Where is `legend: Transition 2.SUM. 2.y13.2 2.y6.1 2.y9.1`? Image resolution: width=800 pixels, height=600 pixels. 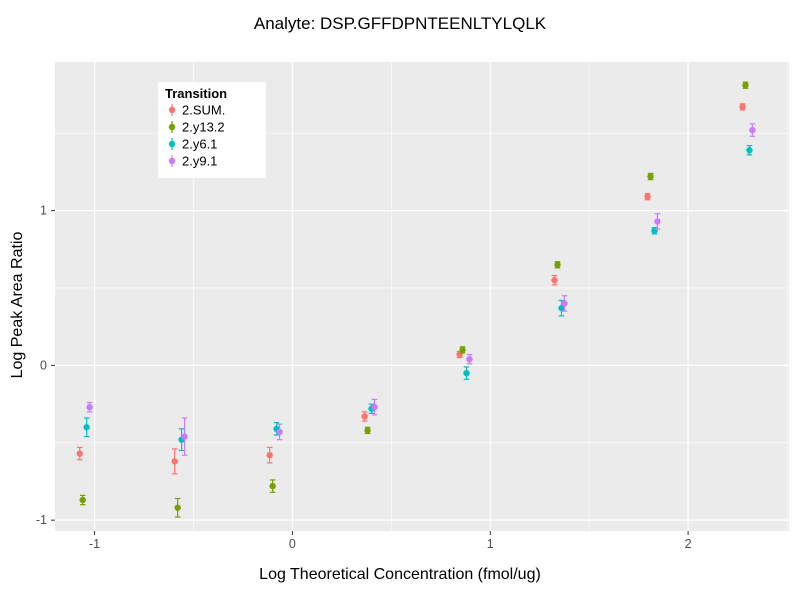
legend: Transition 2.SUM. 2.y13.2 2.y6.1 2.y9.1 is located at coordinates (212, 130).